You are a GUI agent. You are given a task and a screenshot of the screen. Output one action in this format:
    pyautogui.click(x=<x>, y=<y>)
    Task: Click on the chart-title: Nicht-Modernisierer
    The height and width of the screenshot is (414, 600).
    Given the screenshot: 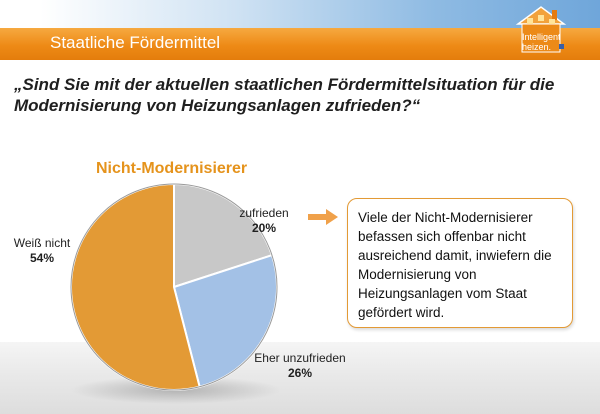 What is the action you would take?
    pyautogui.click(x=172, y=168)
    